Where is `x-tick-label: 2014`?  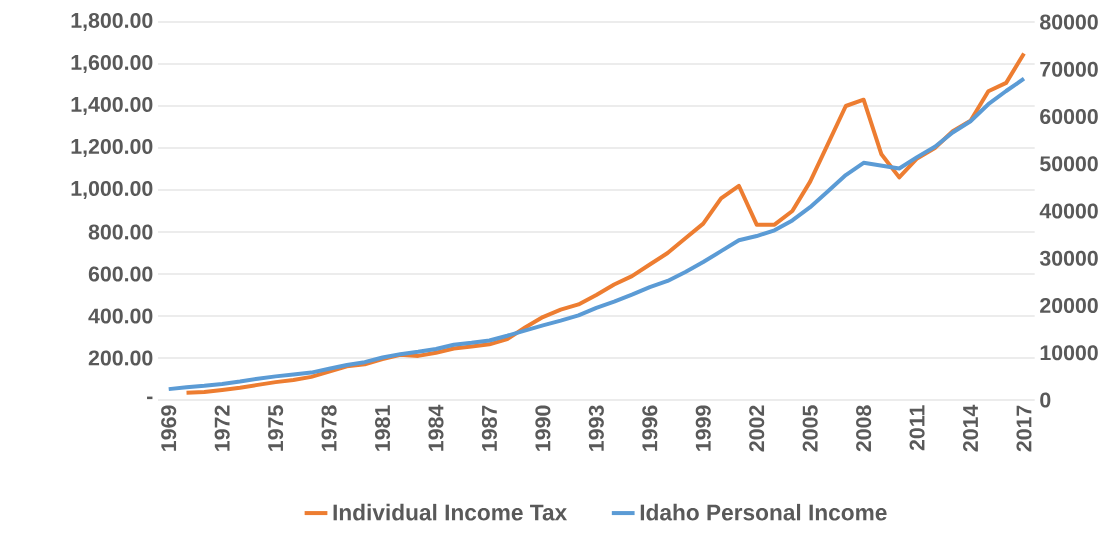 x-tick-label: 2014 is located at coordinates (970, 428).